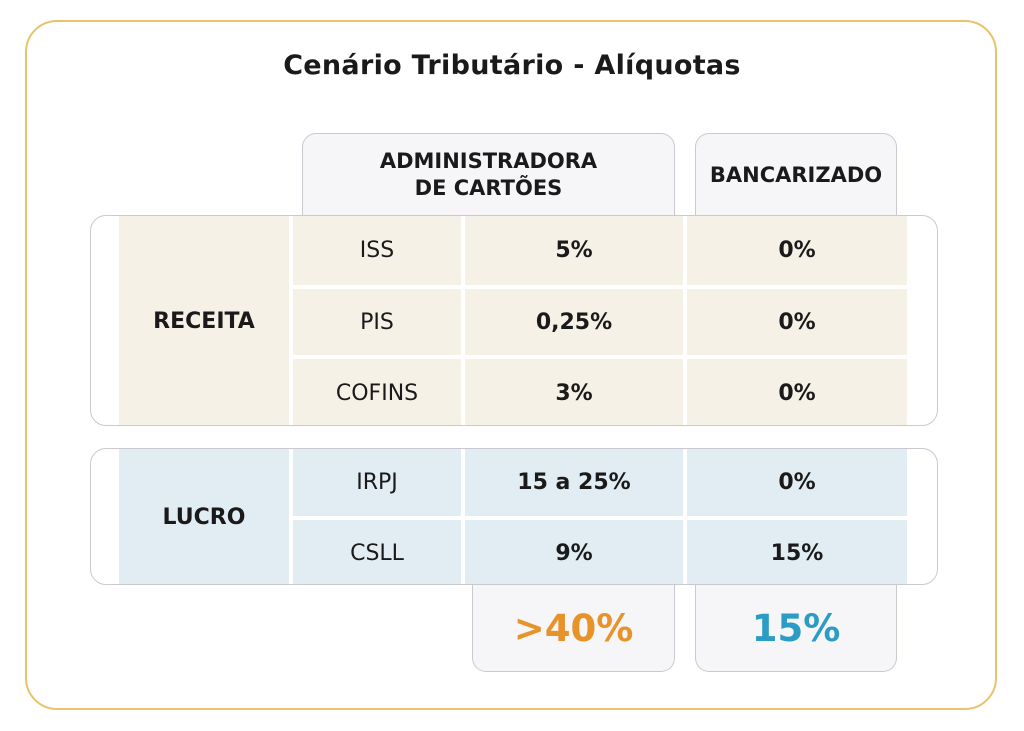 The width and height of the screenshot is (1024, 731). What do you see at coordinates (574, 392) in the screenshot?
I see `value-administradora-cofins: 3%` at bounding box center [574, 392].